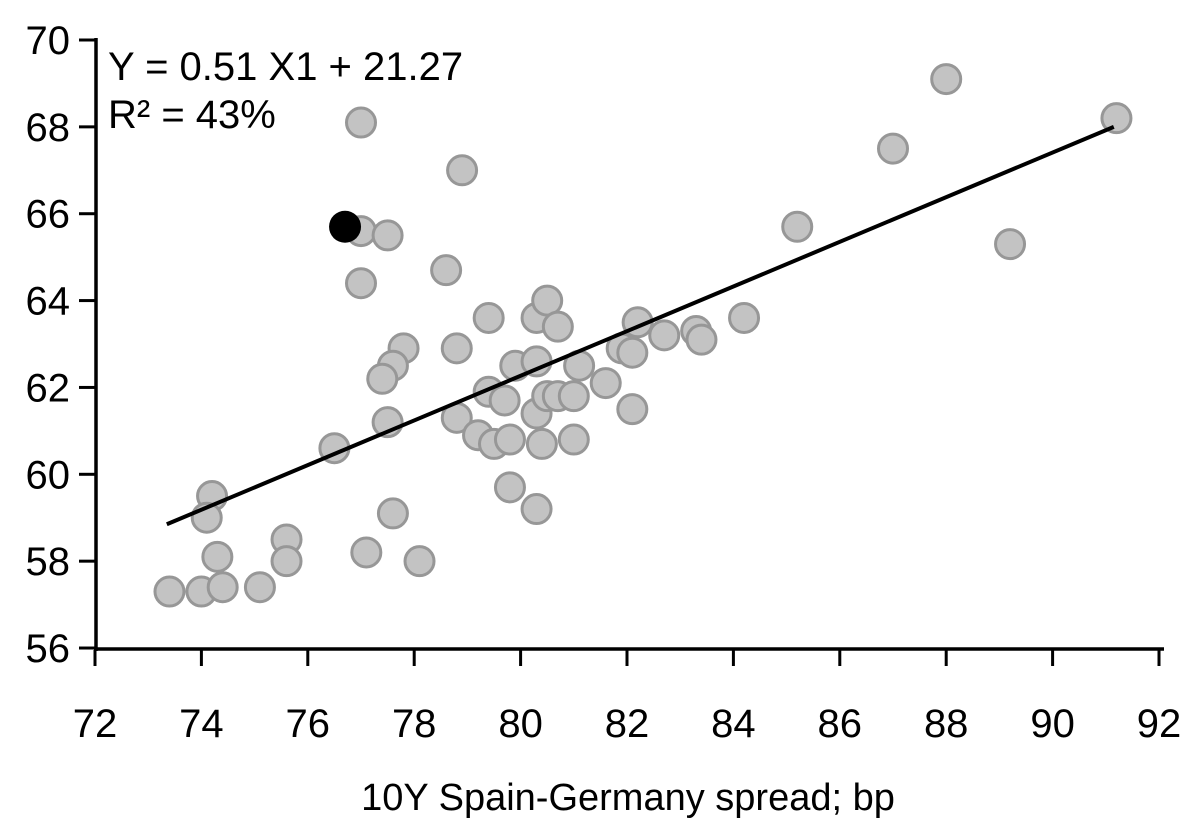 The height and width of the screenshot is (820, 1200). What do you see at coordinates (627, 724) in the screenshot?
I see `x-tick-label: 82` at bounding box center [627, 724].